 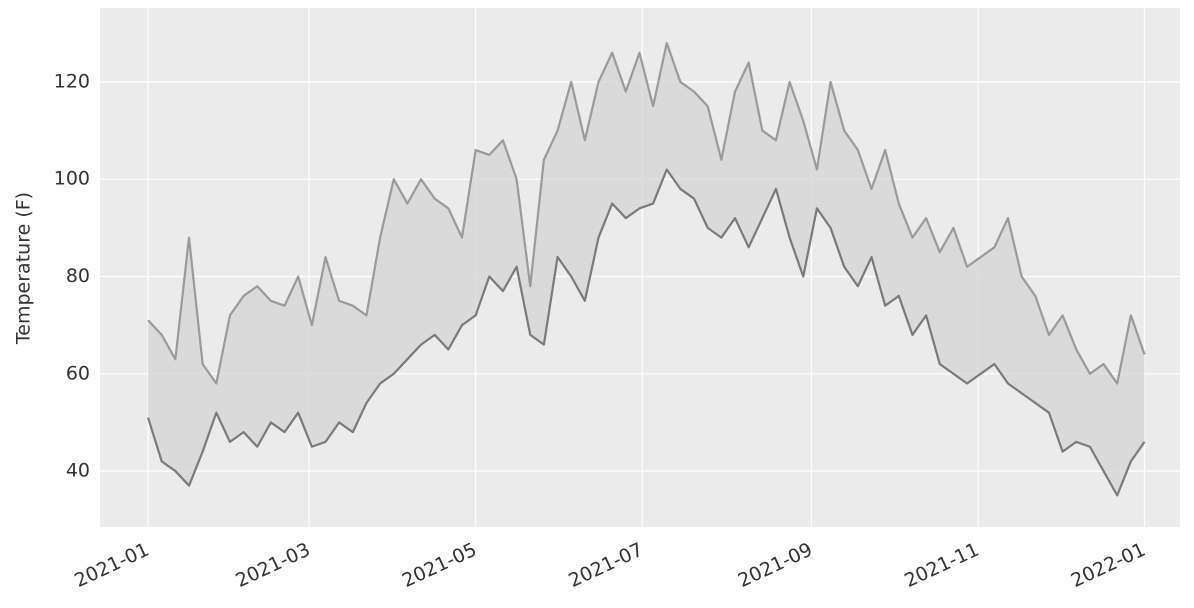 I want to click on y-tick-label: 40, so click(x=78, y=471).